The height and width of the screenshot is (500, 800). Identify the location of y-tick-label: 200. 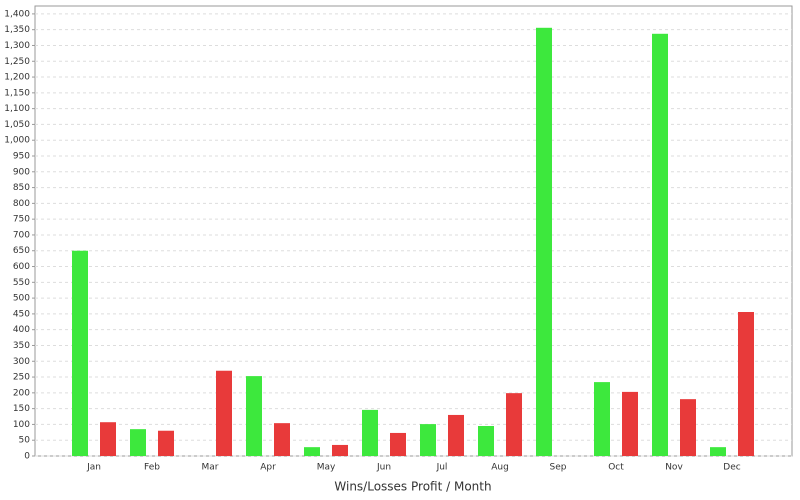
(21, 393).